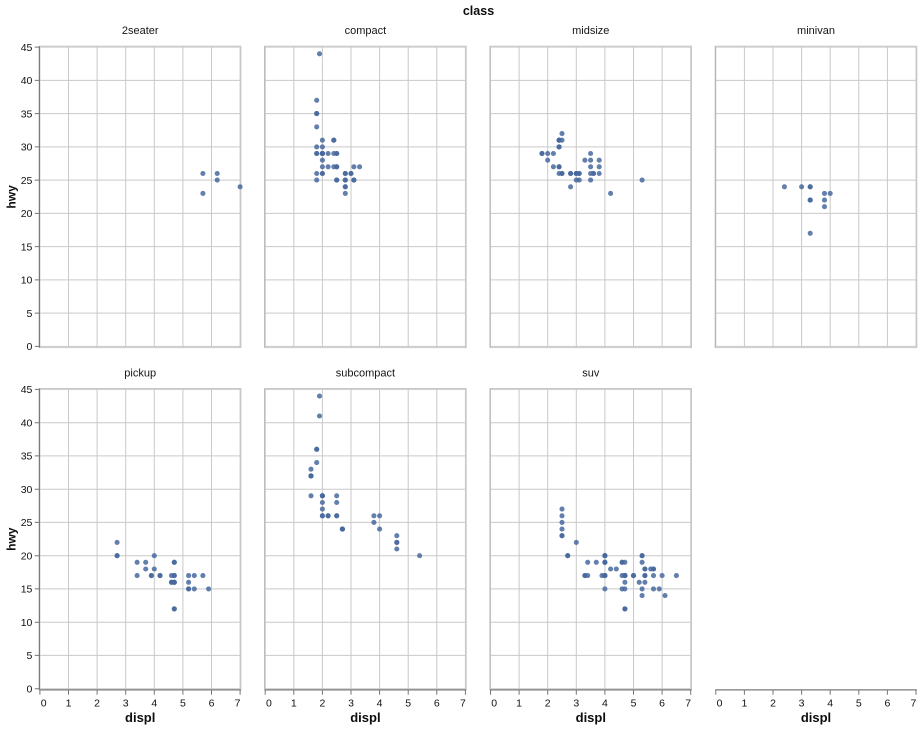  What do you see at coordinates (365, 373) in the screenshot?
I see `svg-text: subcompact` at bounding box center [365, 373].